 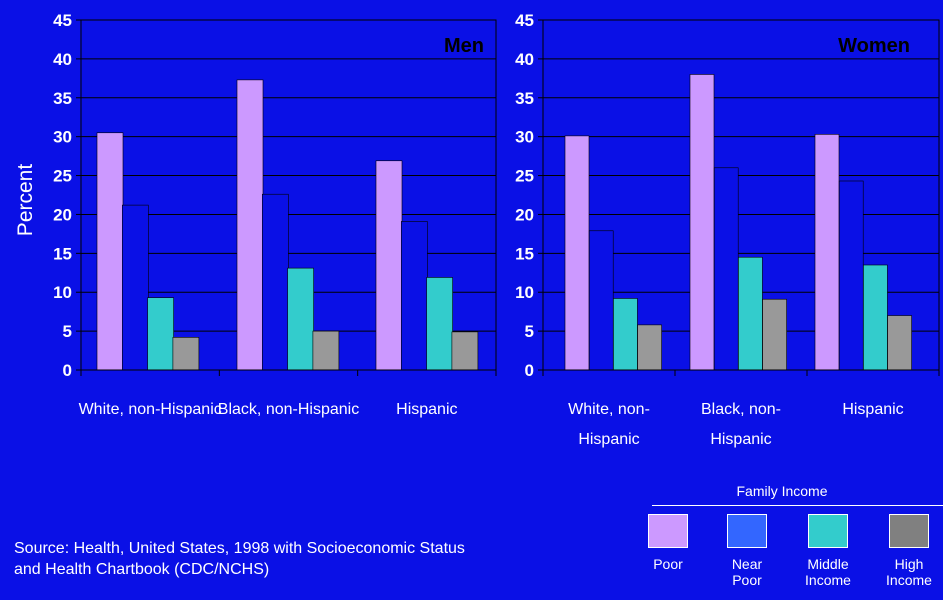 What do you see at coordinates (414, 296) in the screenshot?
I see `men-bar-hispanic-near-poor` at bounding box center [414, 296].